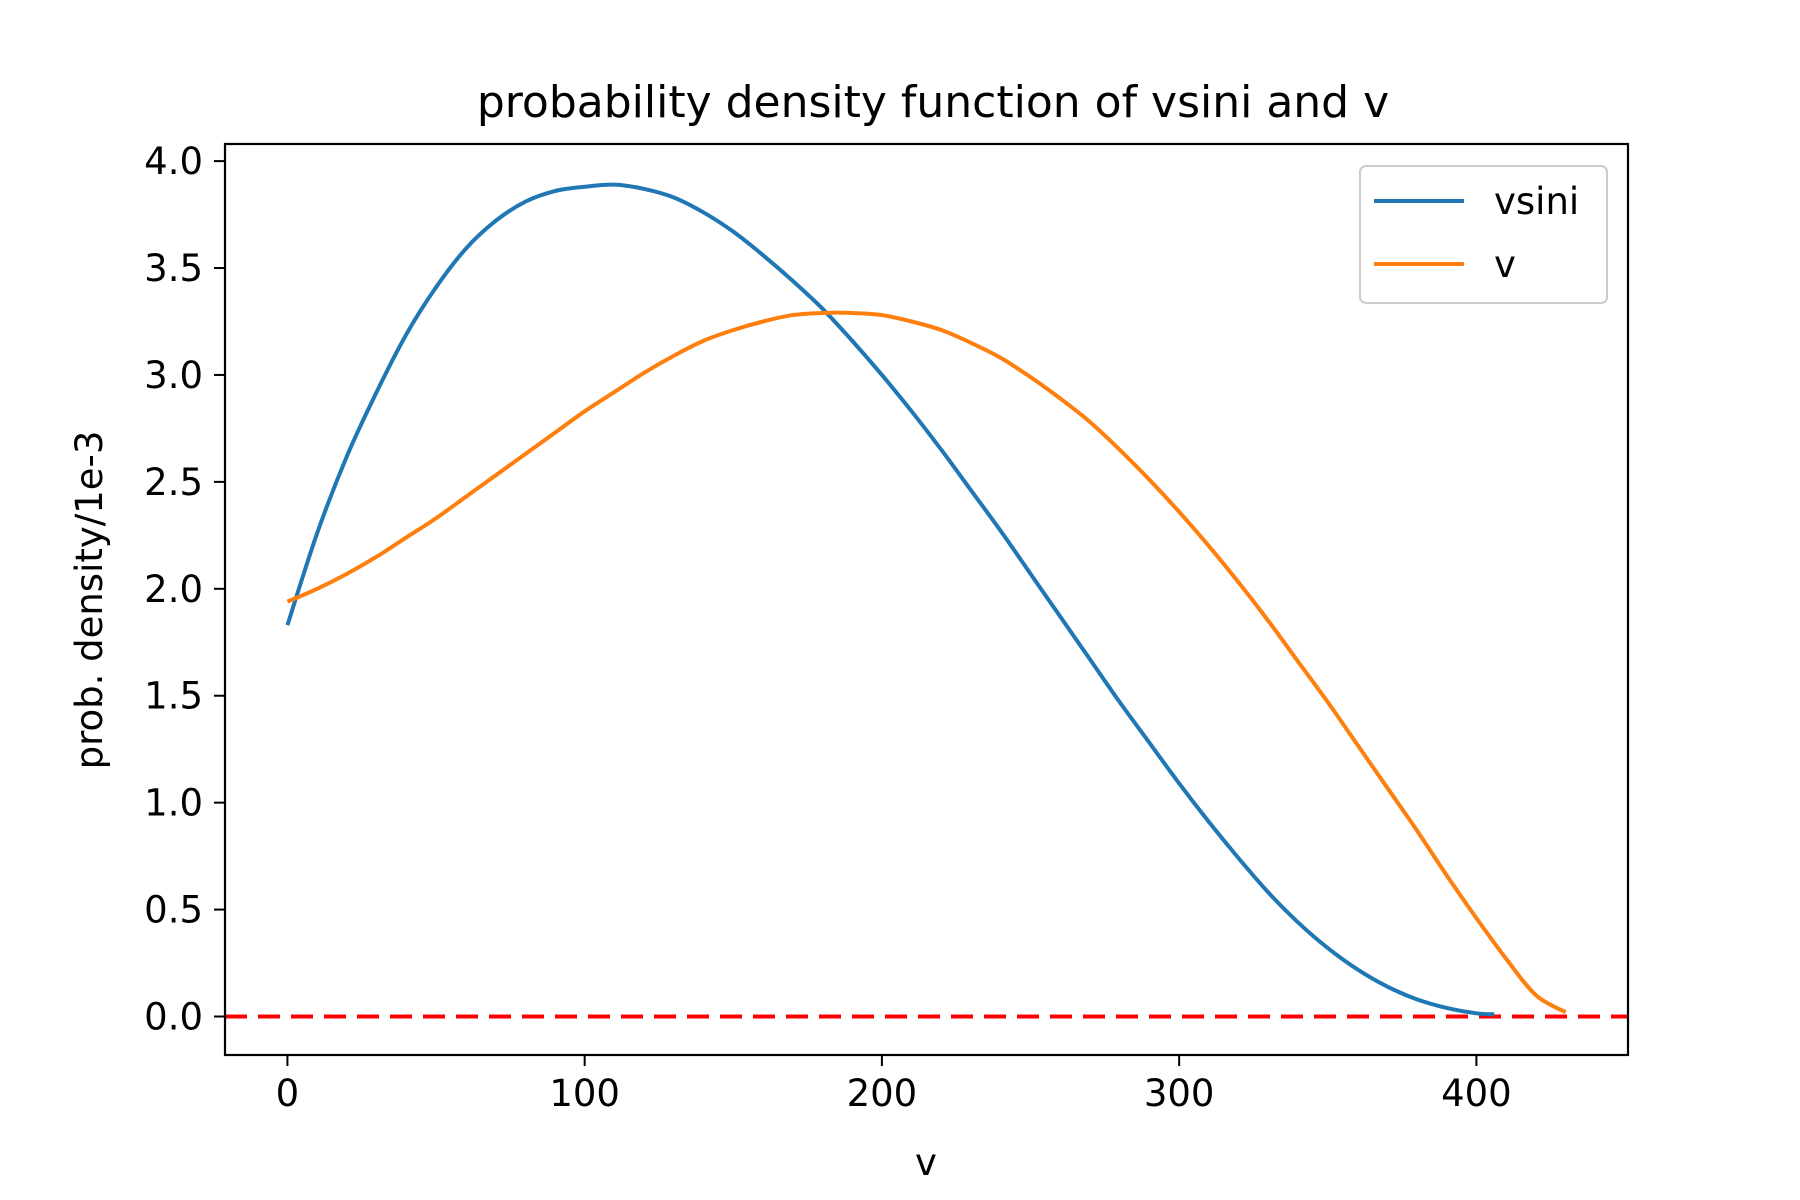 Image resolution: width=1800 pixels, height=1200 pixels. I want to click on x-tick-label: 100, so click(584, 1093).